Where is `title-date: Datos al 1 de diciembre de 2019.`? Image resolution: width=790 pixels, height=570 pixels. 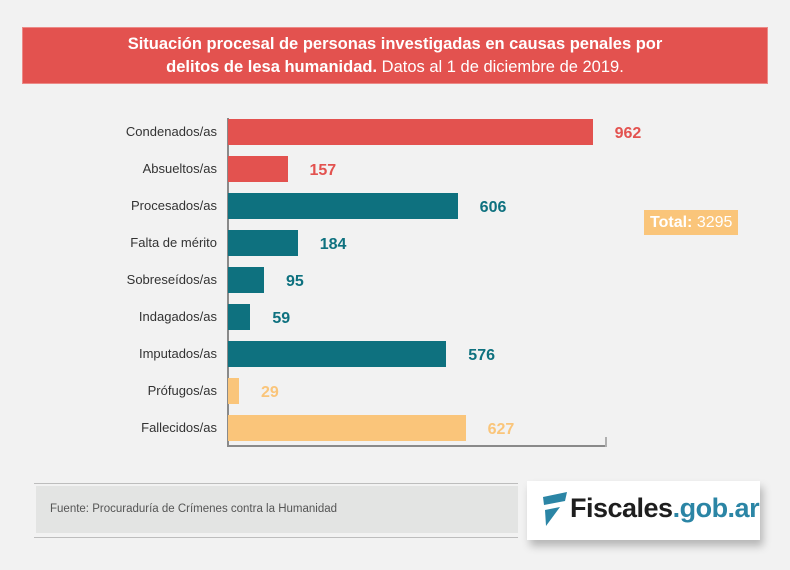 title-date: Datos al 1 de diciembre de 2019. is located at coordinates (500, 67).